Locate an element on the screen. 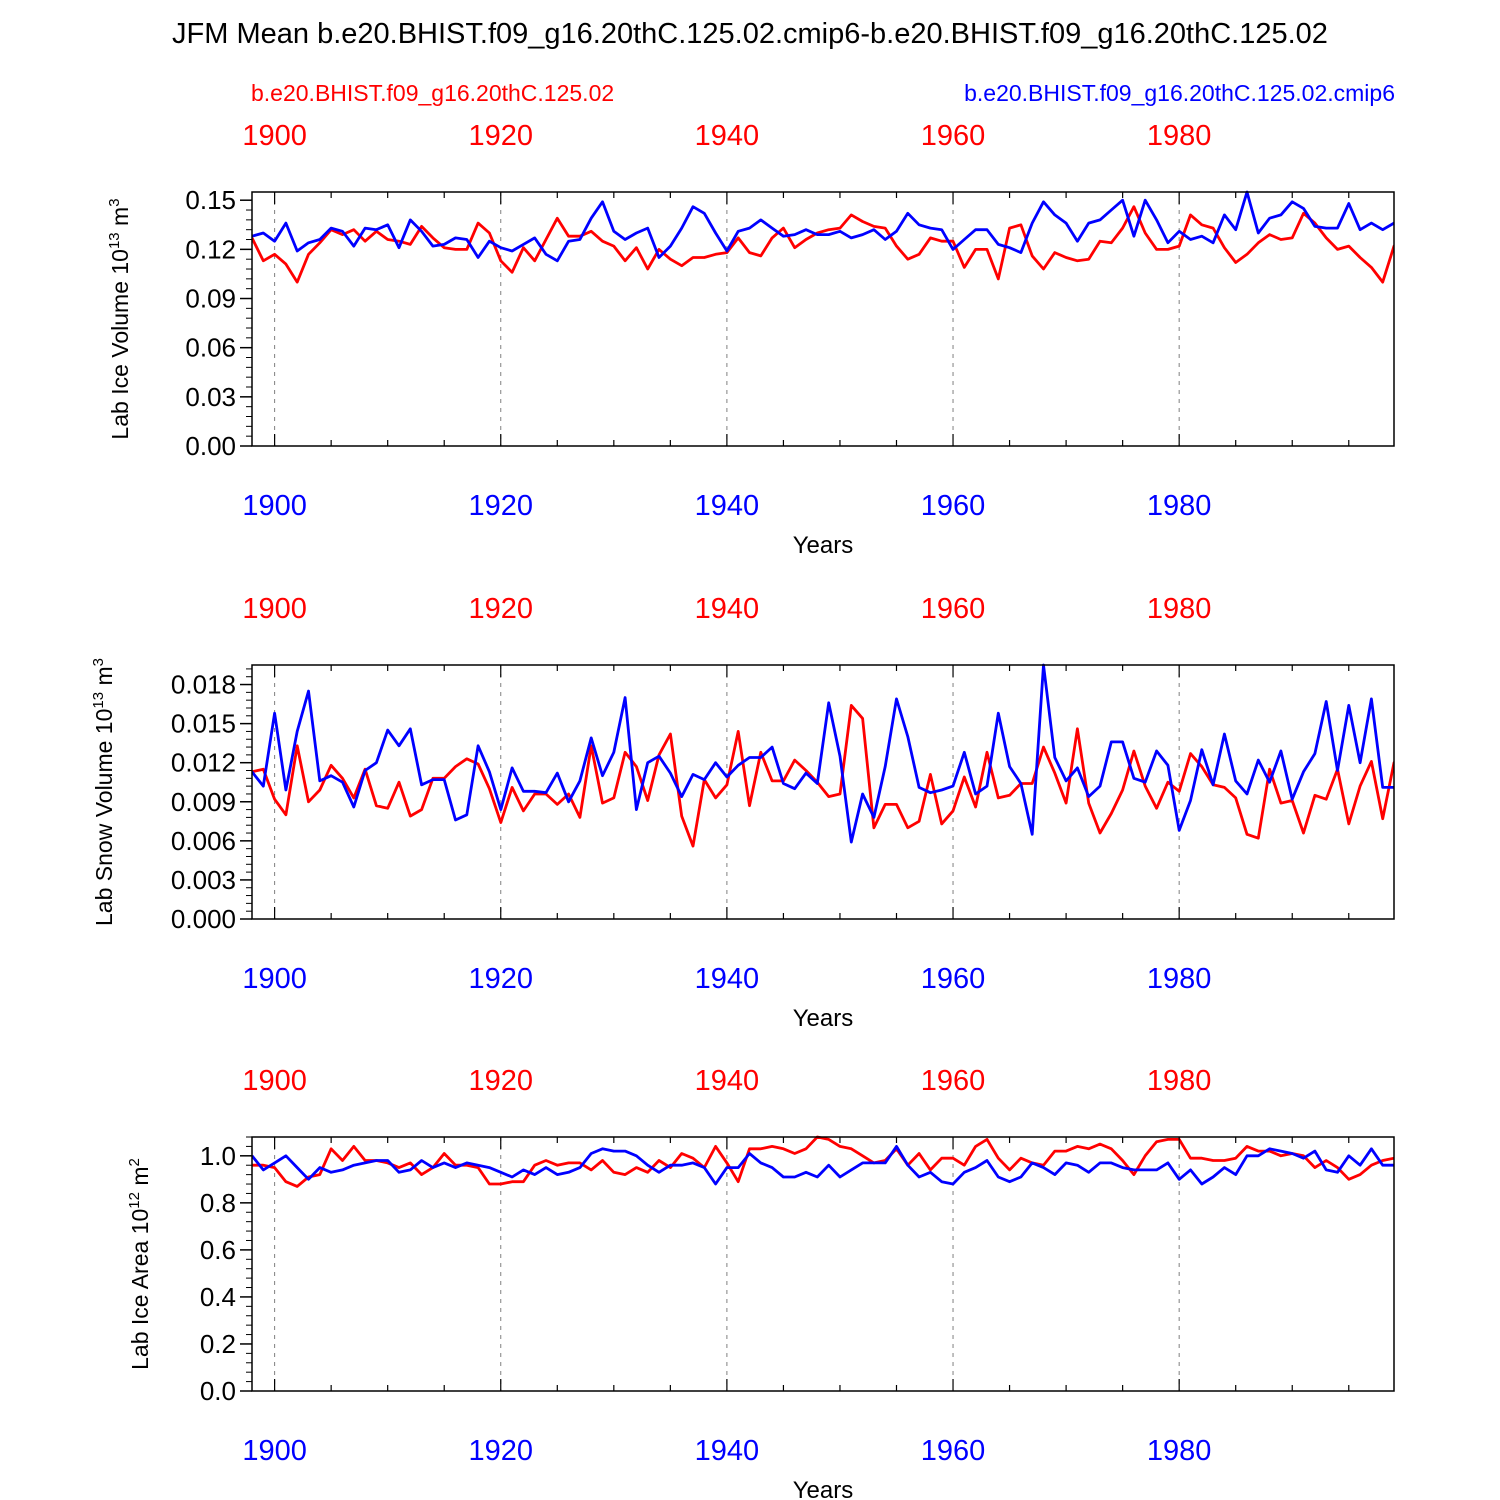 This screenshot has height=1500, width=1500. y-axis-label: Lab Ice Area 1012 m2 is located at coordinates (139, 1264).